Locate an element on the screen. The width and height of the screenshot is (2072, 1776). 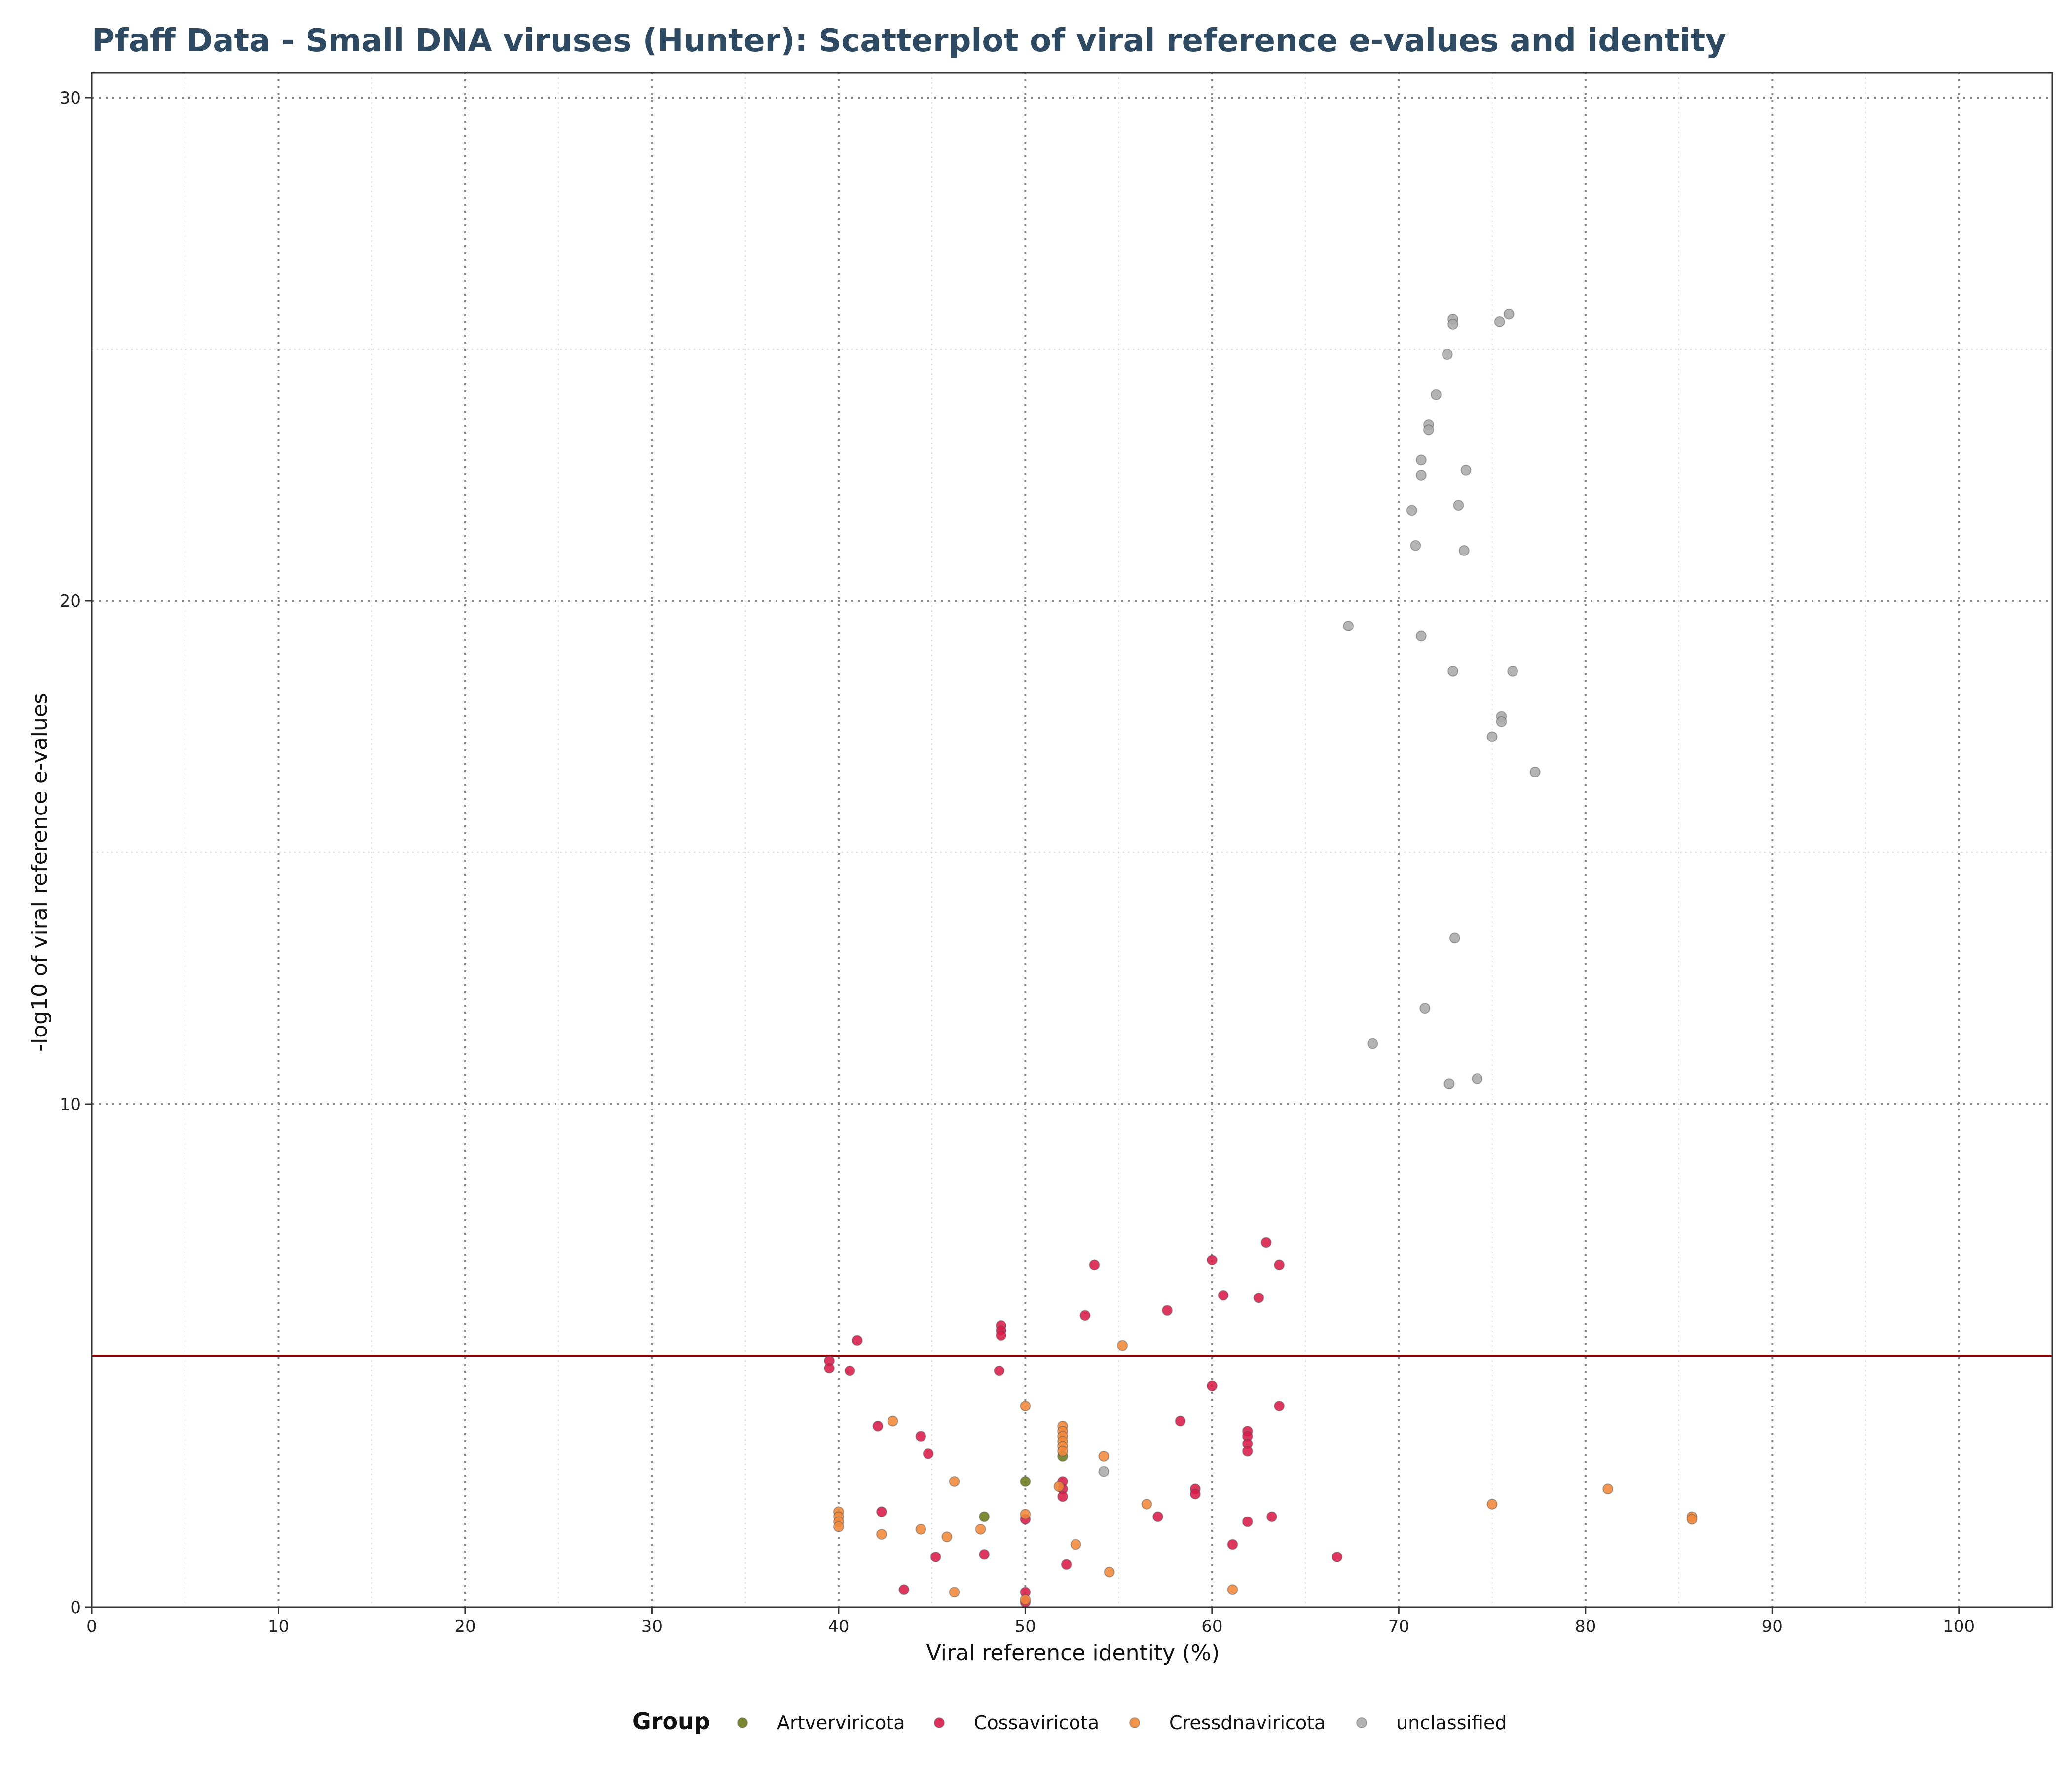
legend-label-cressdnaviricota: Cressdnaviricota is located at coordinates (1247, 1723).